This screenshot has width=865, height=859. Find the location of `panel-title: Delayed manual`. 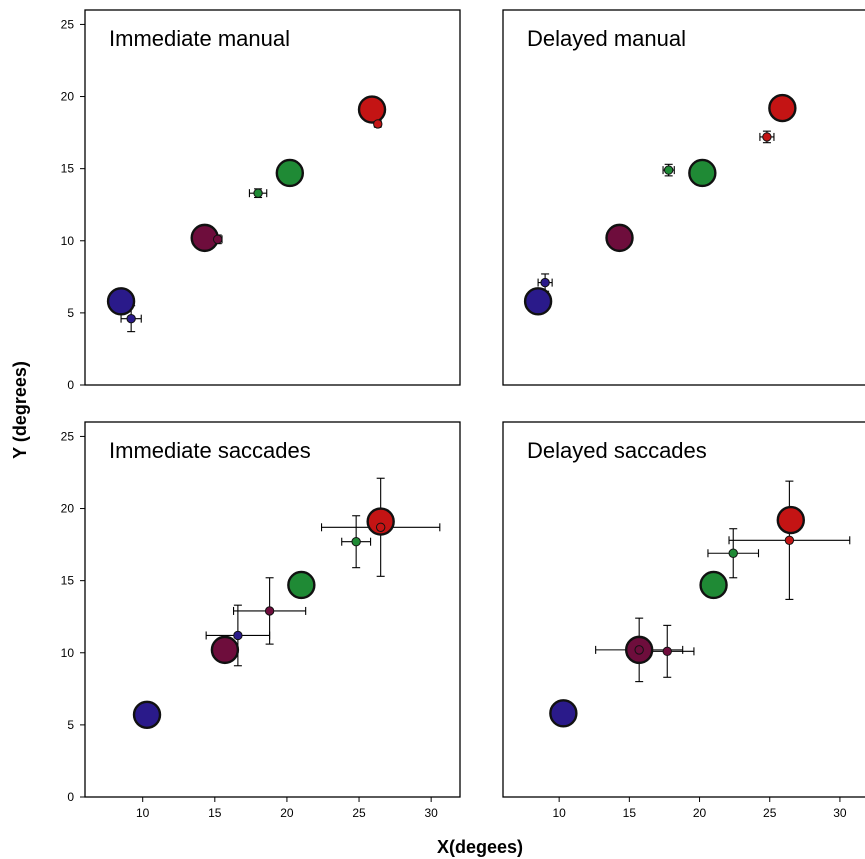

panel-title: Delayed manual is located at coordinates (606, 38).